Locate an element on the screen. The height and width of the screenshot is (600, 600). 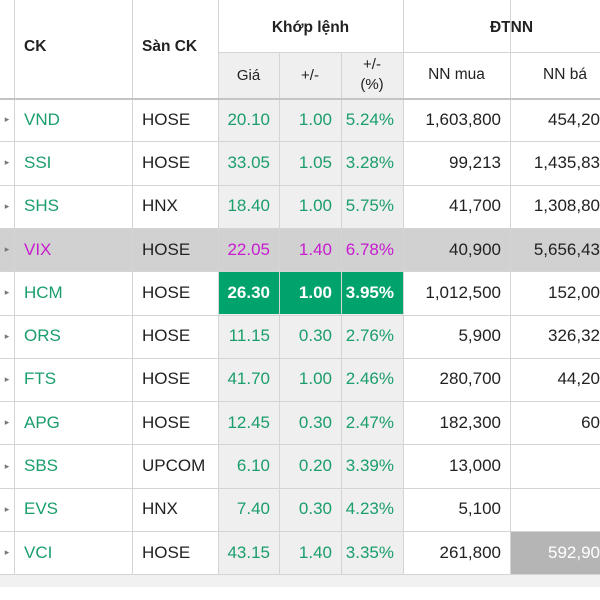
foreign-sell-volume: 1,435,83 is located at coordinates (566, 162).